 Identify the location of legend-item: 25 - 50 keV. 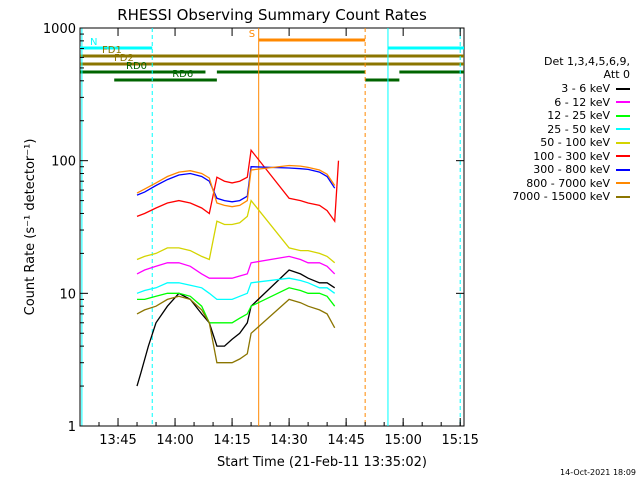
(588, 129).